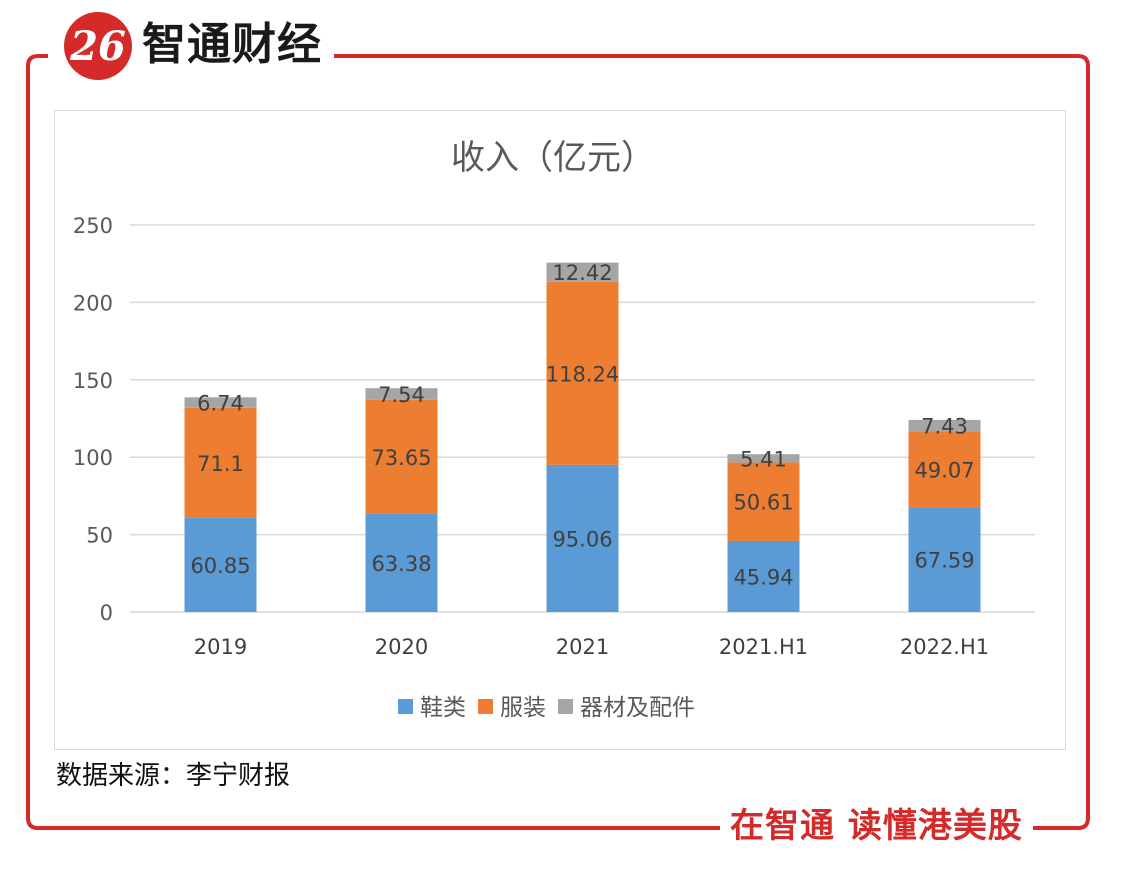 This screenshot has width=1132, height=874. Describe the element at coordinates (944, 647) in the screenshot. I see `x-tick-label: 2022.H1` at that location.